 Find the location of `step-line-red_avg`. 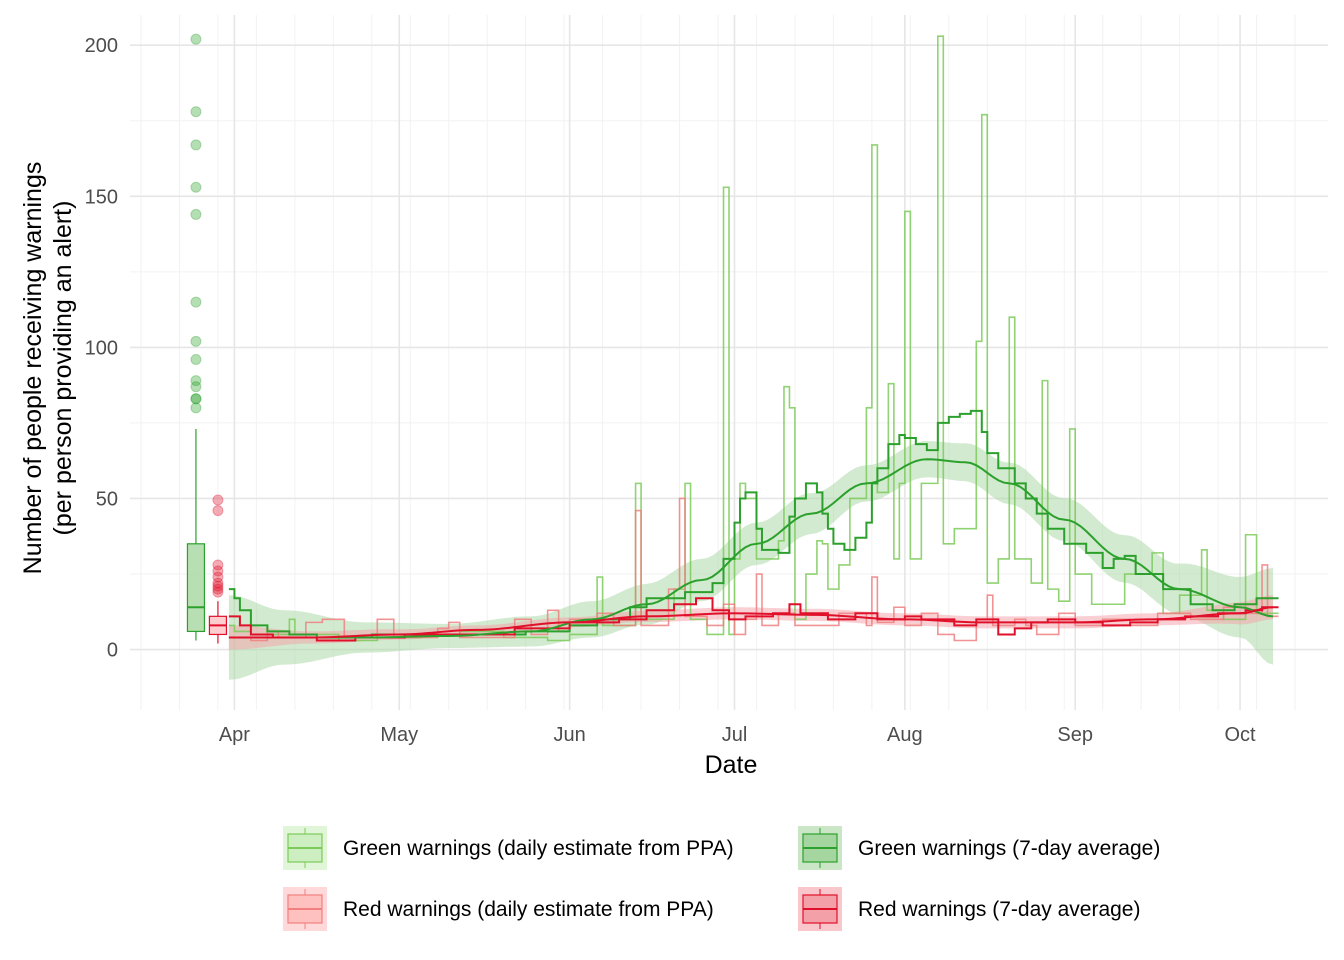

step-line-red_avg is located at coordinates (753, 619).